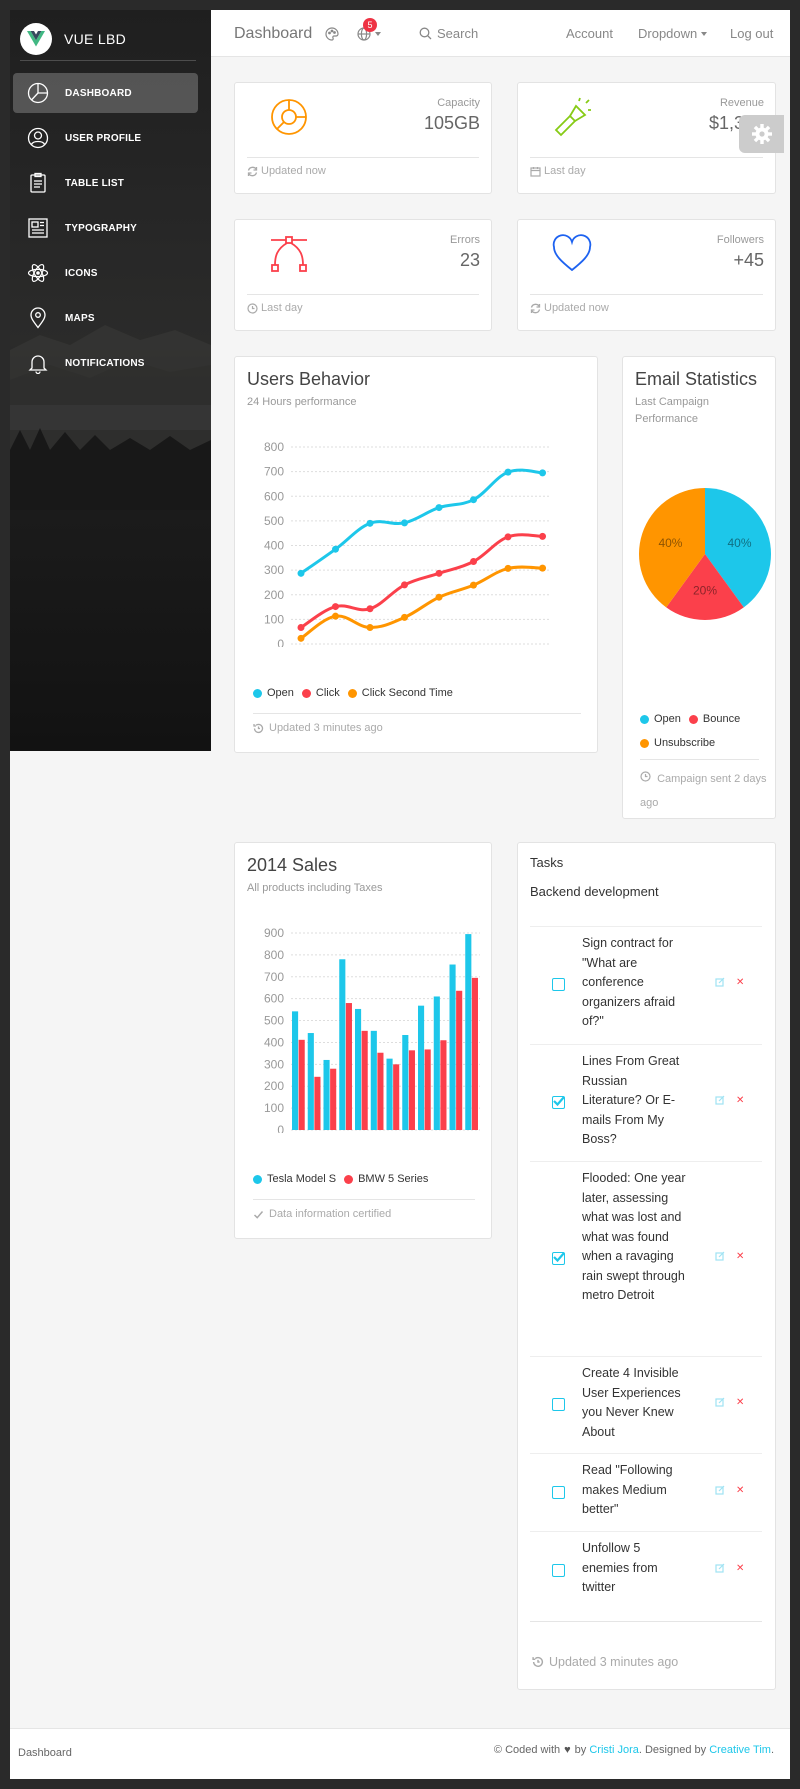 Image resolution: width=800 pixels, height=1789 pixels. What do you see at coordinates (538, 1661) in the screenshot?
I see `history-icon` at bounding box center [538, 1661].